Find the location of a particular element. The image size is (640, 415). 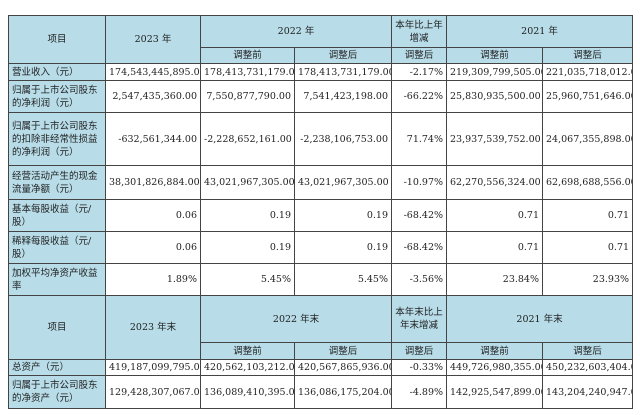

cell-value: 129,428,307,067.00 is located at coordinates (153, 392).